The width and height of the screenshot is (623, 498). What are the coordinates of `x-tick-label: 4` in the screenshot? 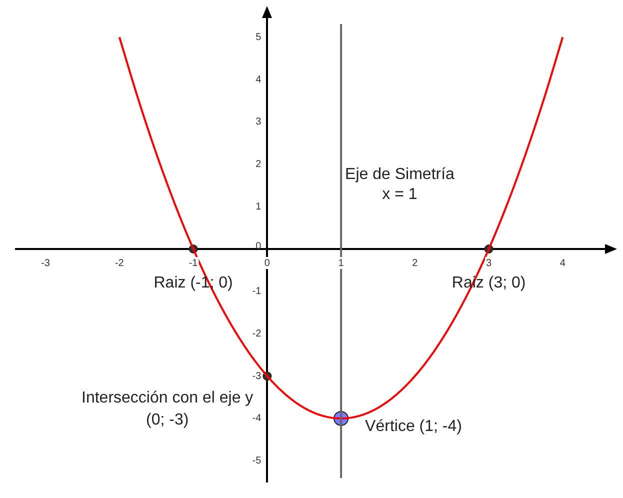 It's located at (563, 263).